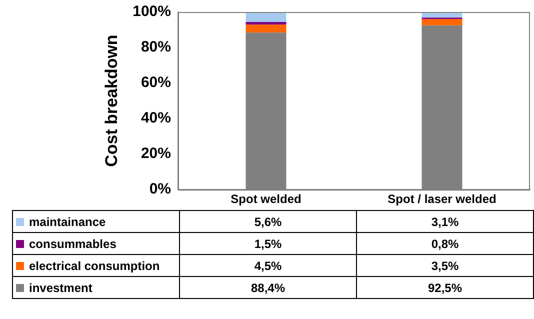  I want to click on y-tick-label: 0%, so click(160, 189).